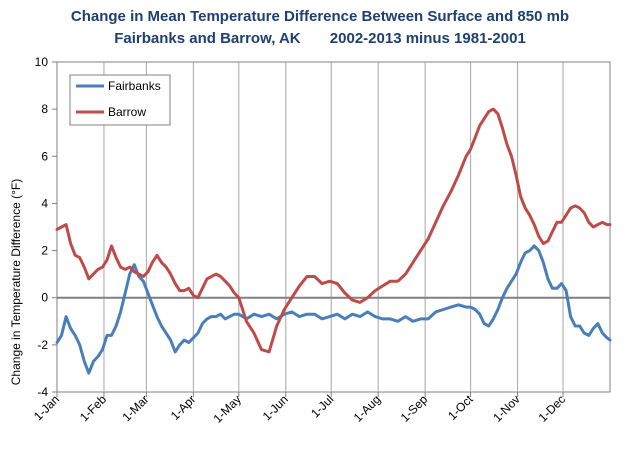 The height and width of the screenshot is (474, 640). What do you see at coordinates (42, 392) in the screenshot?
I see `y-tick-label: -4` at bounding box center [42, 392].